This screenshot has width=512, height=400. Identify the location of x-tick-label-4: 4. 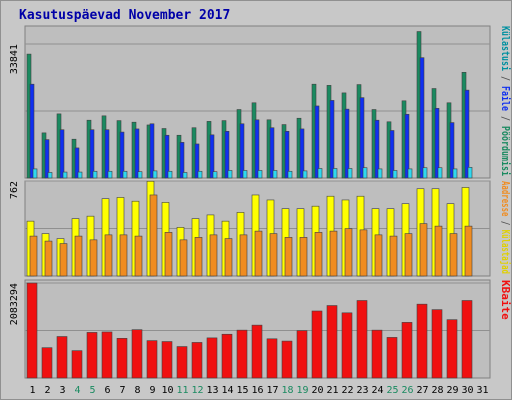
(77, 390).